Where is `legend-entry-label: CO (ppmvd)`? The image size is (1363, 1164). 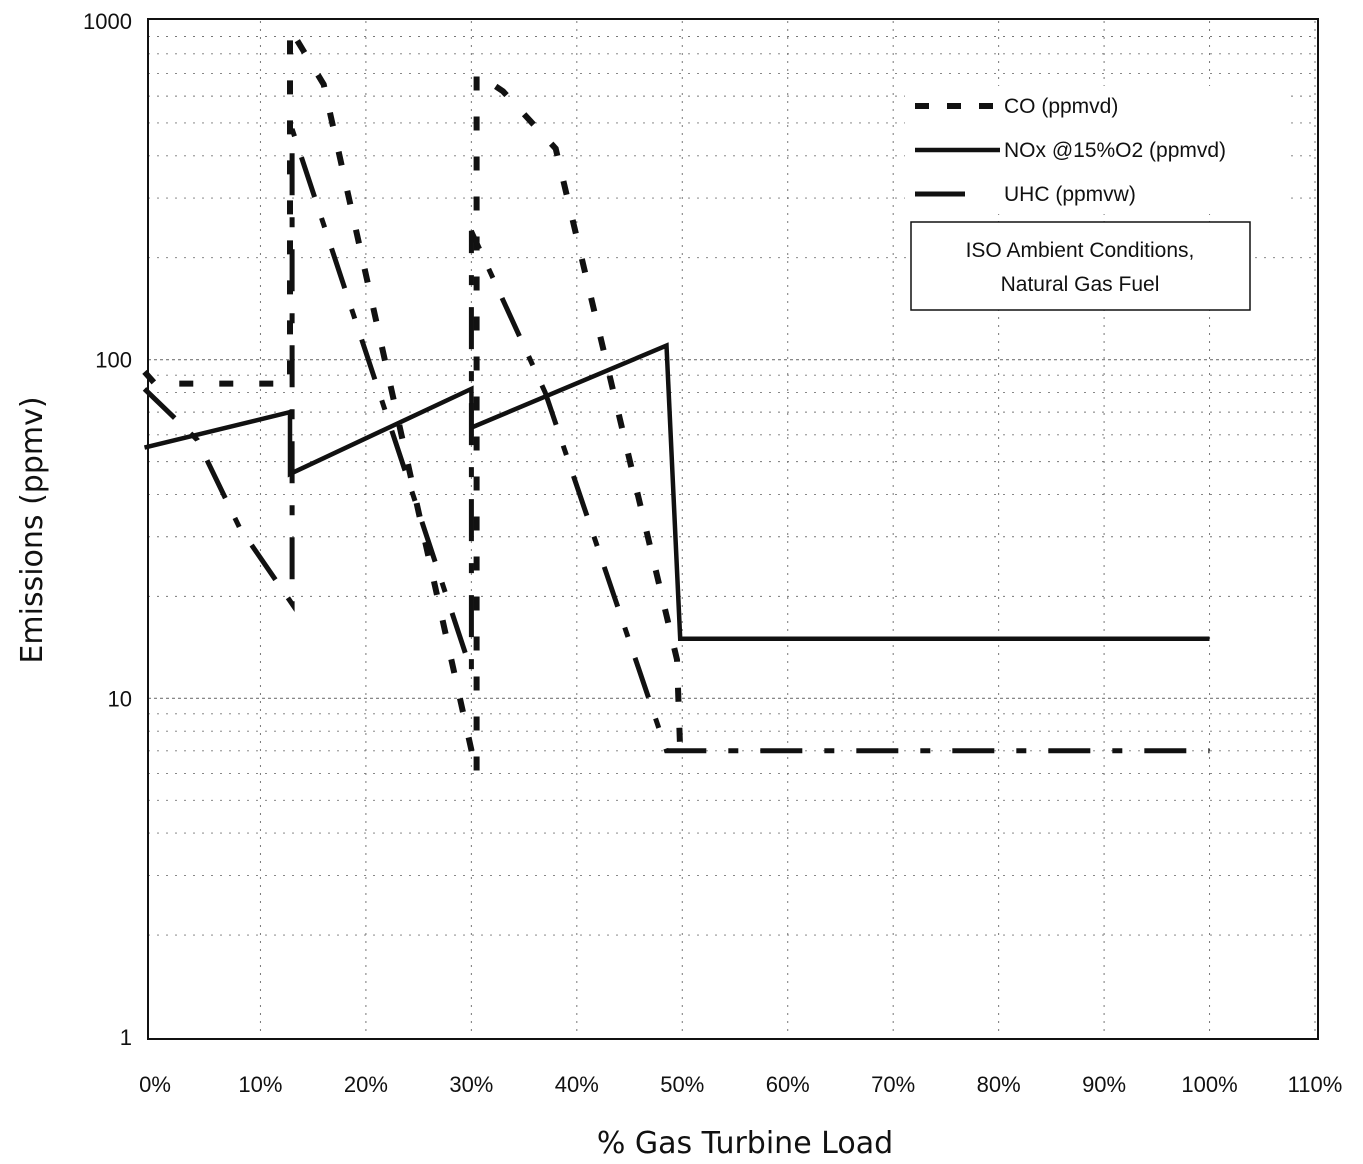
legend-entry-label: CO (ppmvd) is located at coordinates (1061, 106).